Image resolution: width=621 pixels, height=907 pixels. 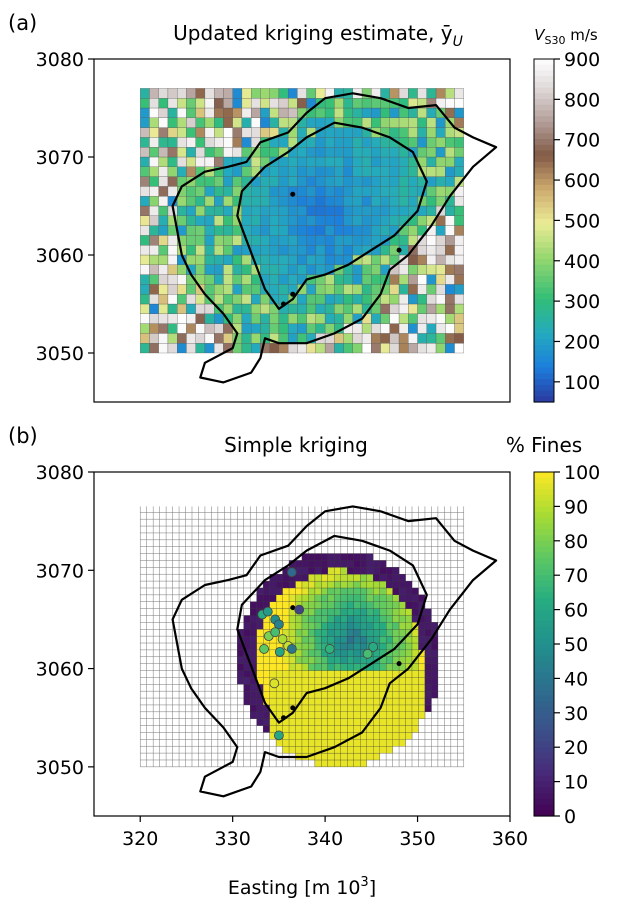 What do you see at coordinates (373, 647) in the screenshot?
I see `observation-point` at bounding box center [373, 647].